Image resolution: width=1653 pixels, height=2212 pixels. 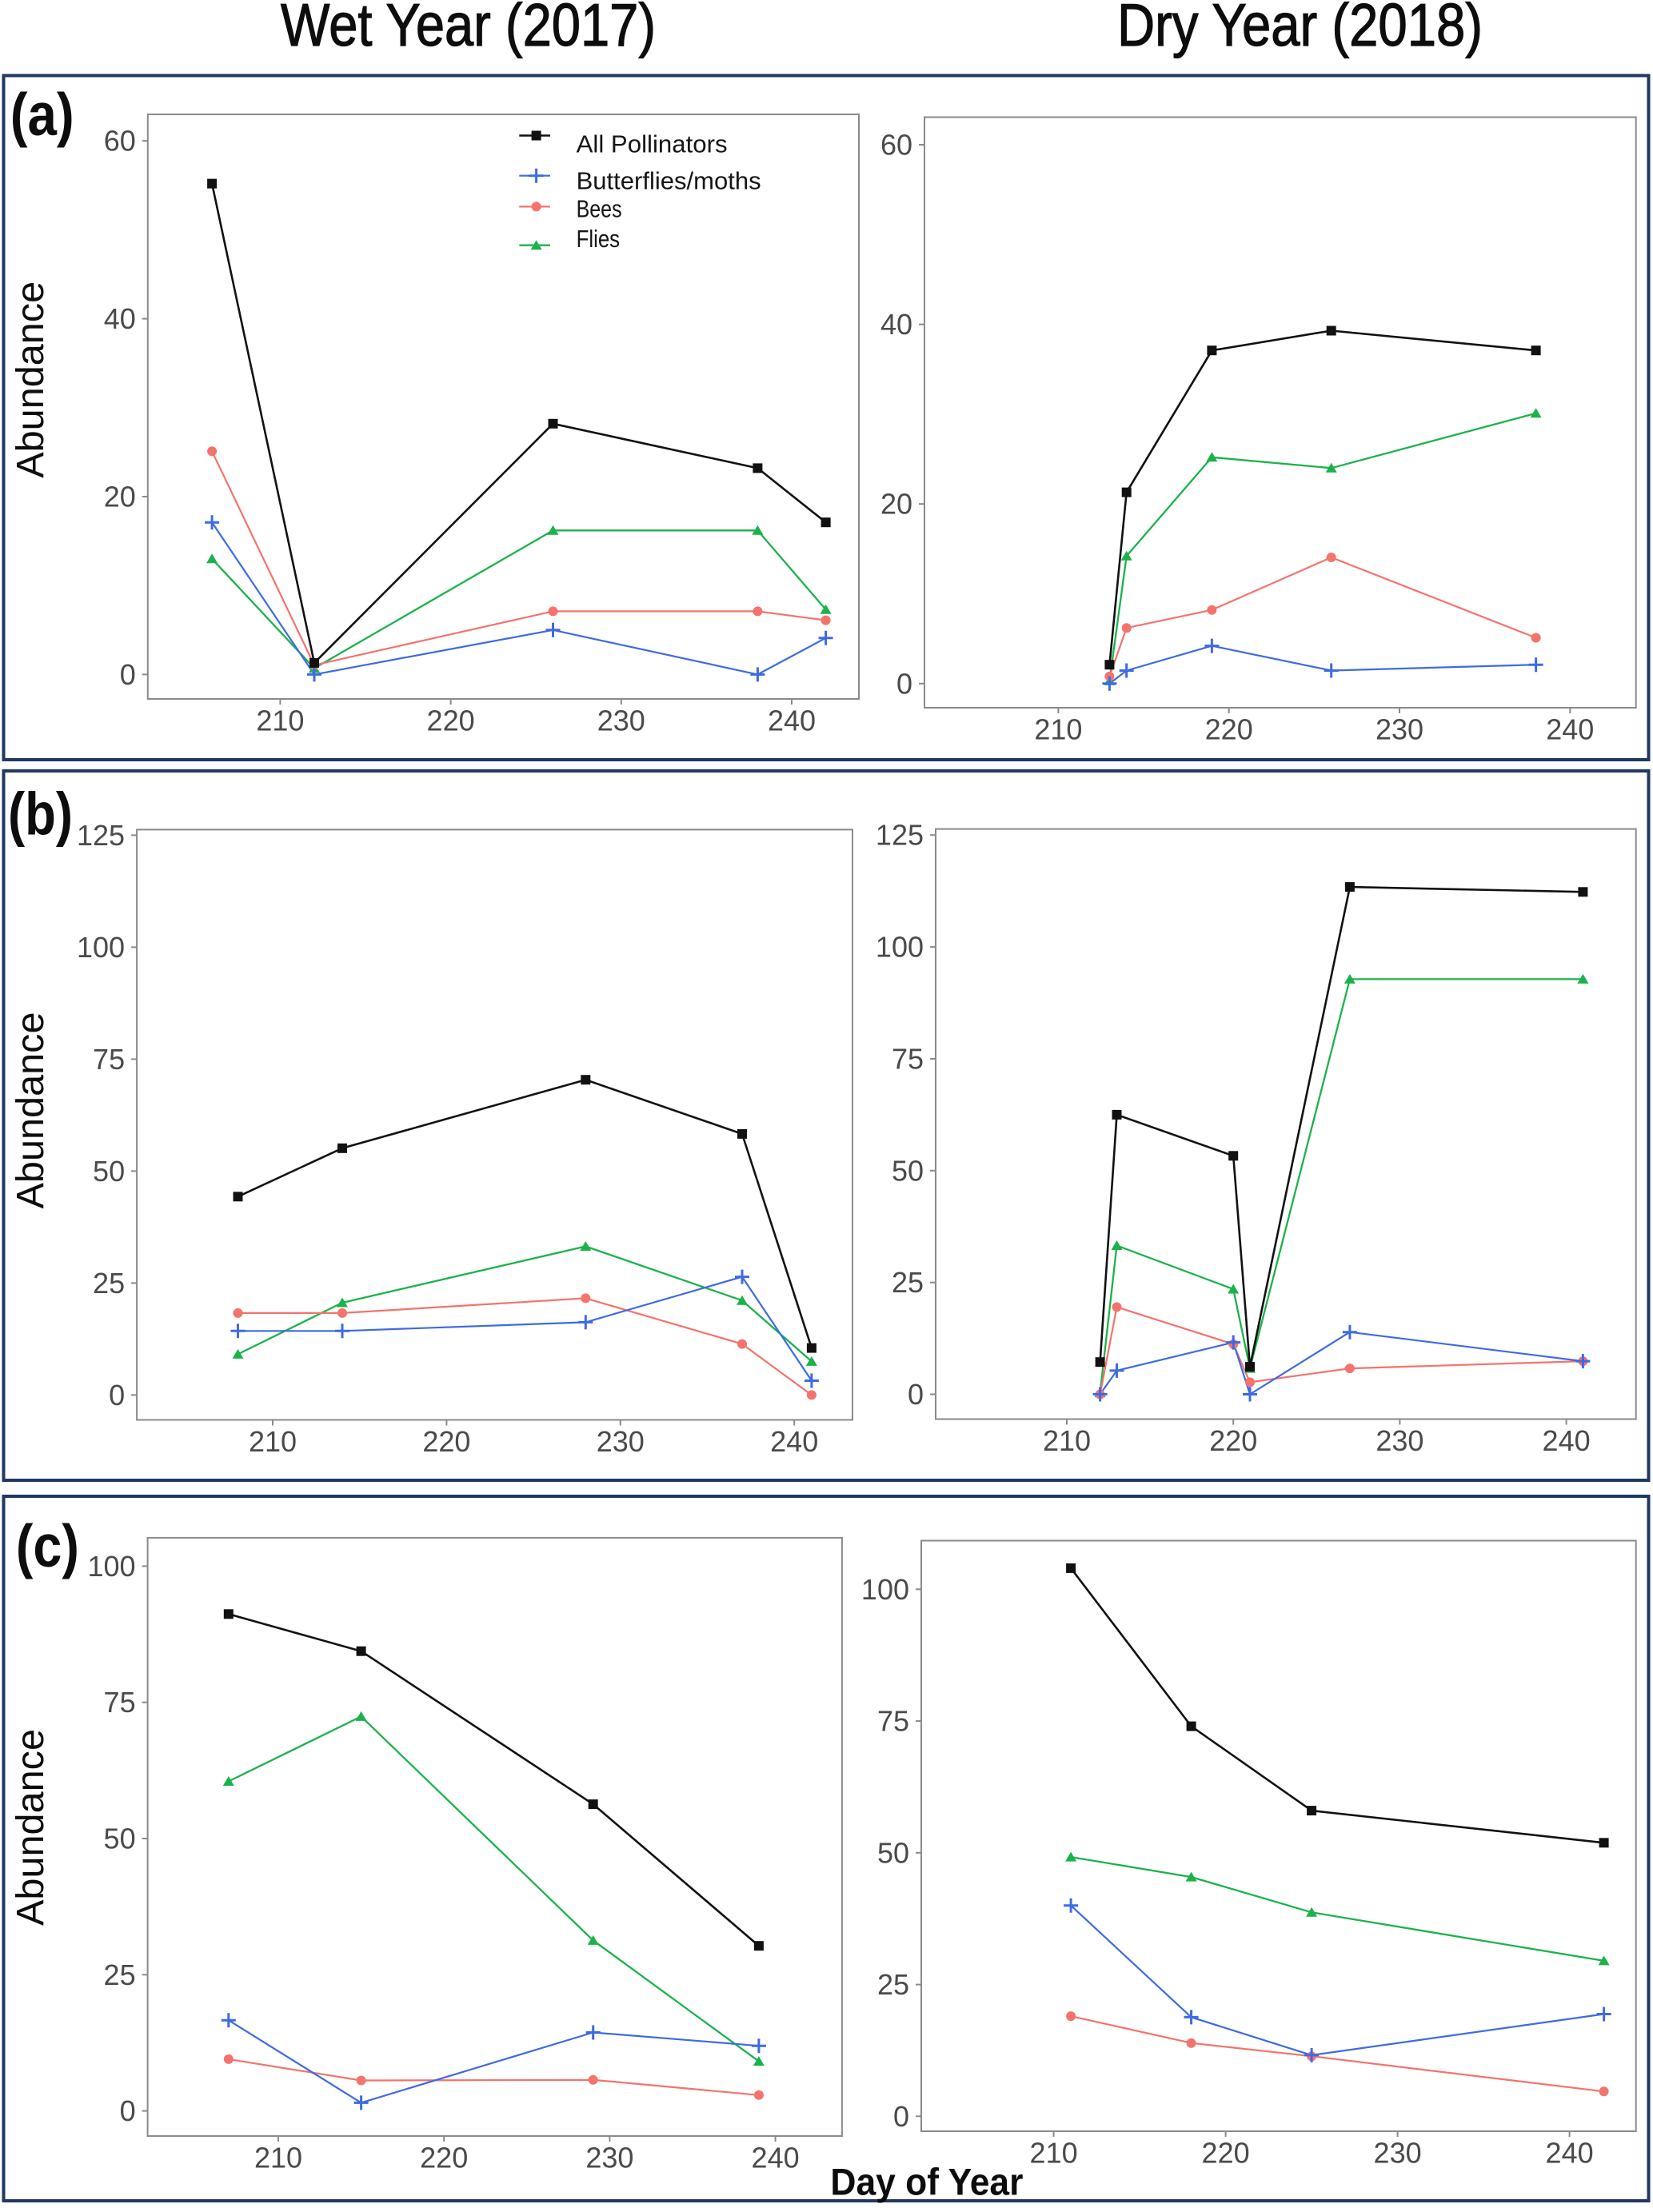 I want to click on svg-text: All Pollinators, so click(x=652, y=144).